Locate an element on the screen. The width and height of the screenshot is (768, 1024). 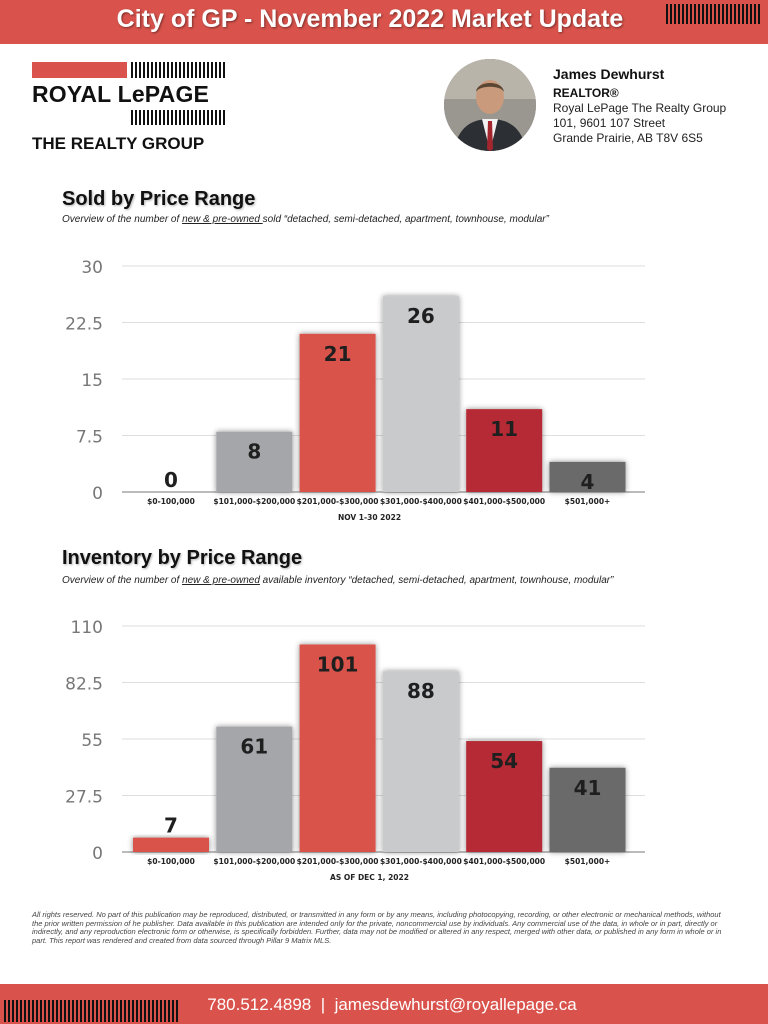
sold-data-label: 11 is located at coordinates (504, 429).